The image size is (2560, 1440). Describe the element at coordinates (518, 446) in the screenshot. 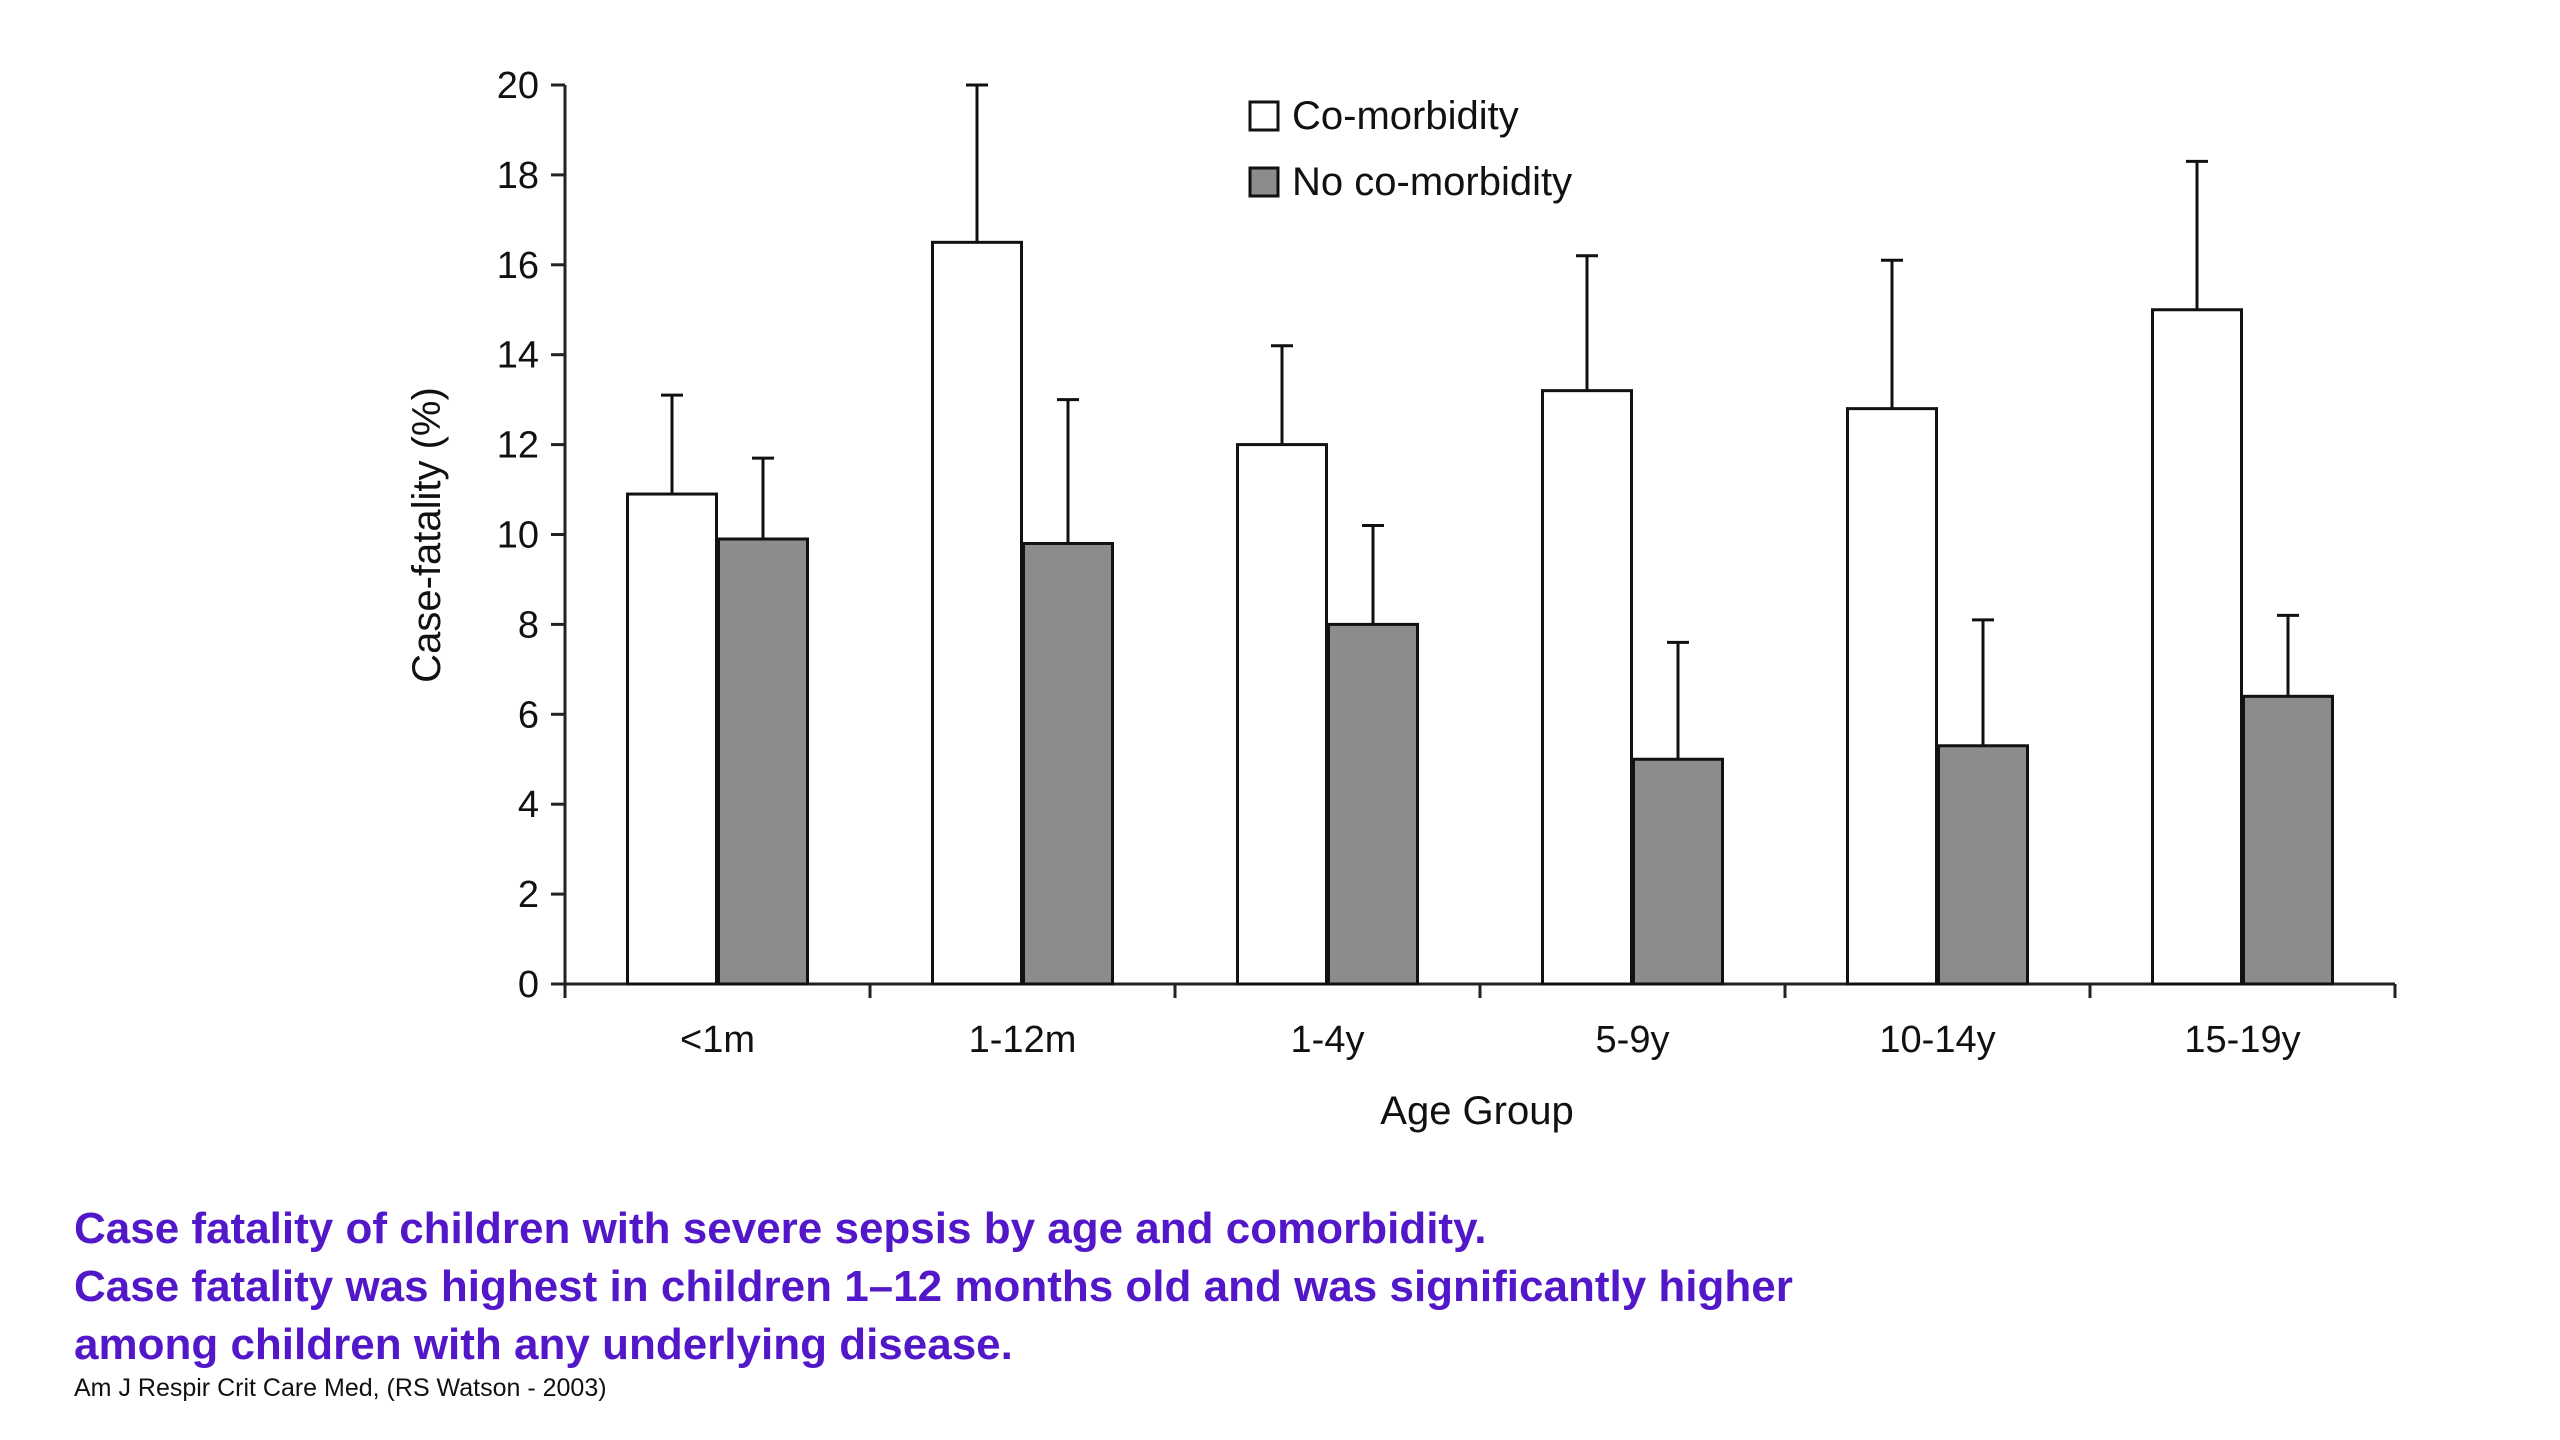

I see `y-tick-label: 12` at that location.